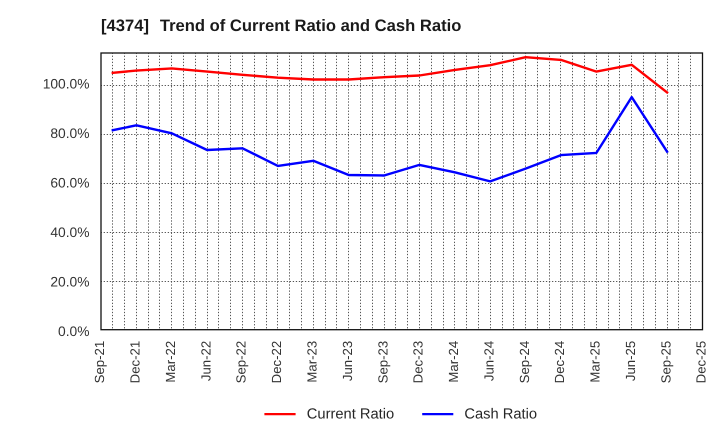 The height and width of the screenshot is (440, 720). I want to click on svg-text: Sep-22, so click(241, 362).